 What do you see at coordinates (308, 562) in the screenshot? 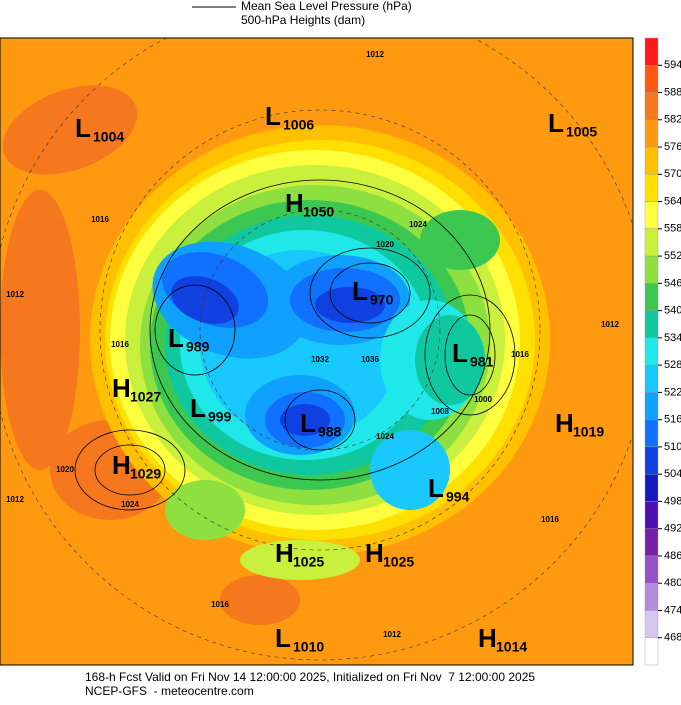
I see `center-pressure: 1025` at bounding box center [308, 562].